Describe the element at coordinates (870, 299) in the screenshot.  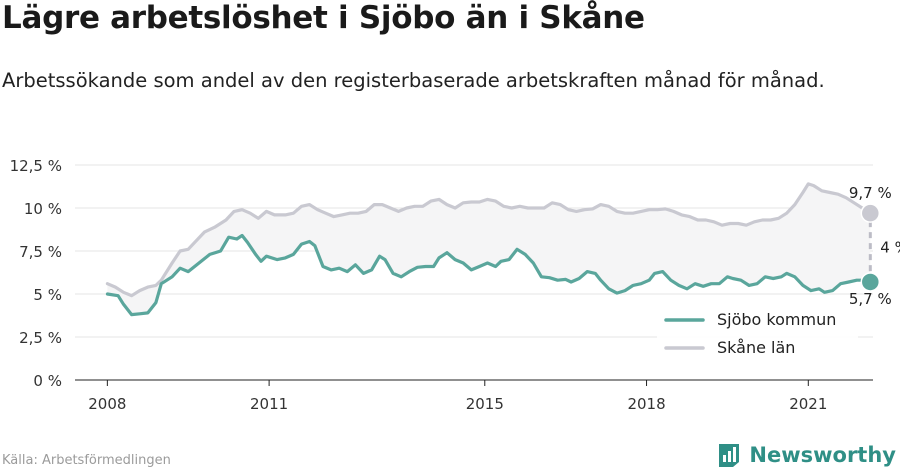
I see `end-label-sjobo: 5,7 %` at that location.